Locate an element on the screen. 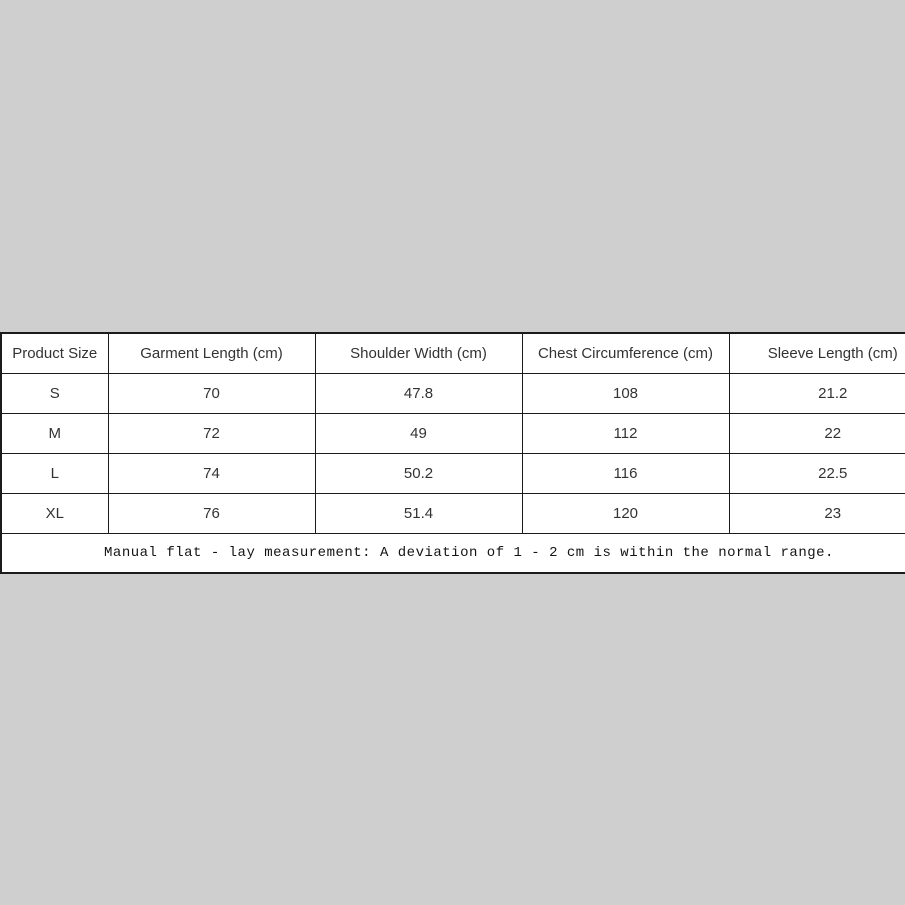 The image size is (905, 905). garment-length-cell: 70 is located at coordinates (211, 393).